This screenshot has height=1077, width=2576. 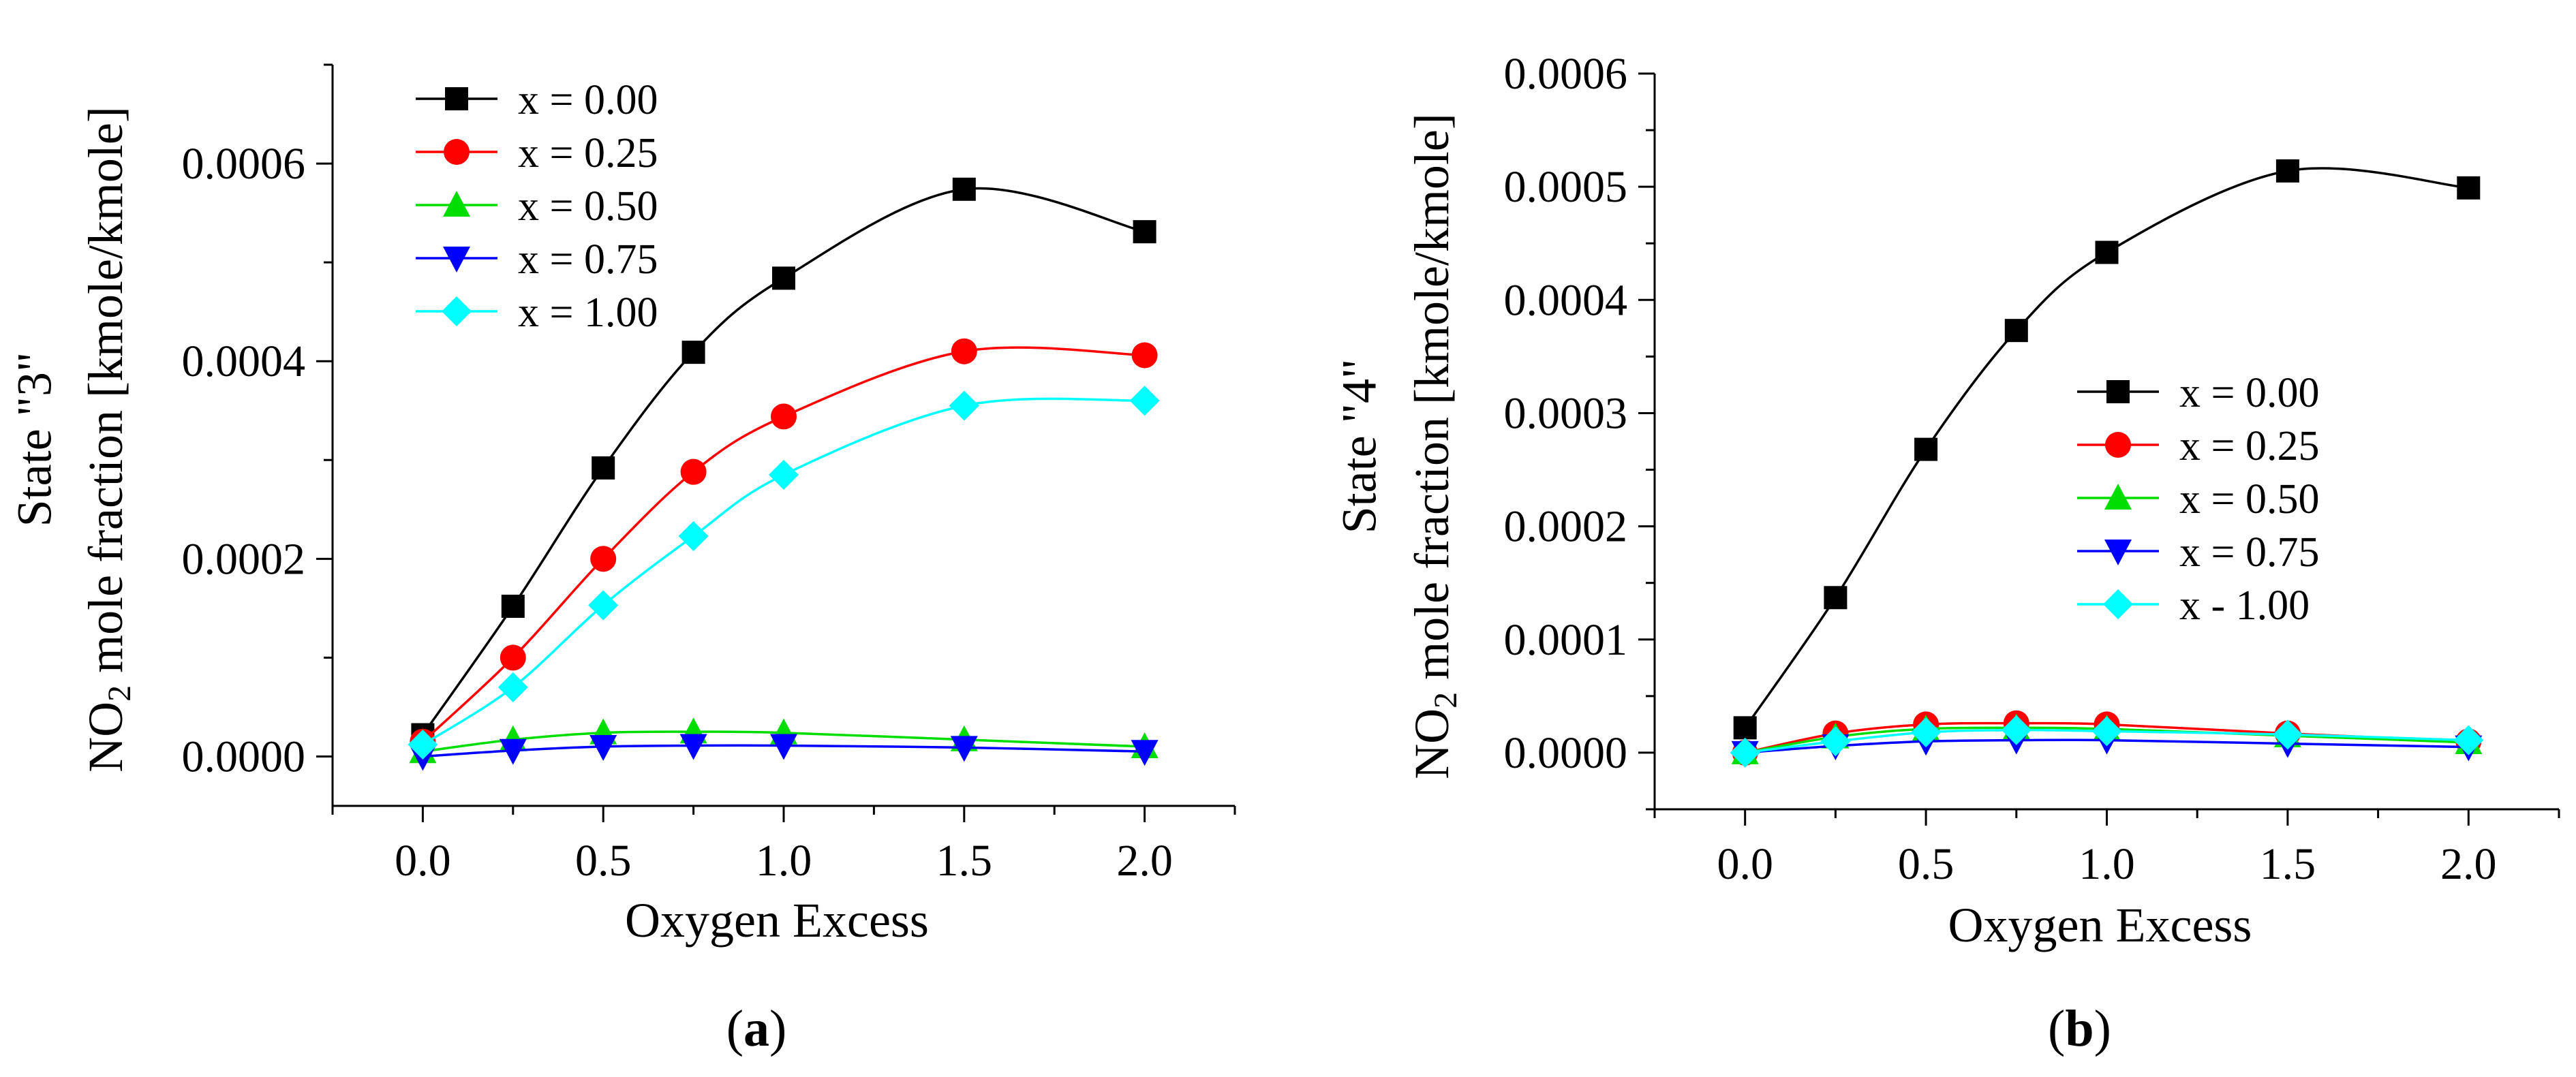 What do you see at coordinates (537, 206) in the screenshot?
I see `legend: x = 0.00 x = 0.25 x = 0.50 x = 0.75 x = 1.00` at bounding box center [537, 206].